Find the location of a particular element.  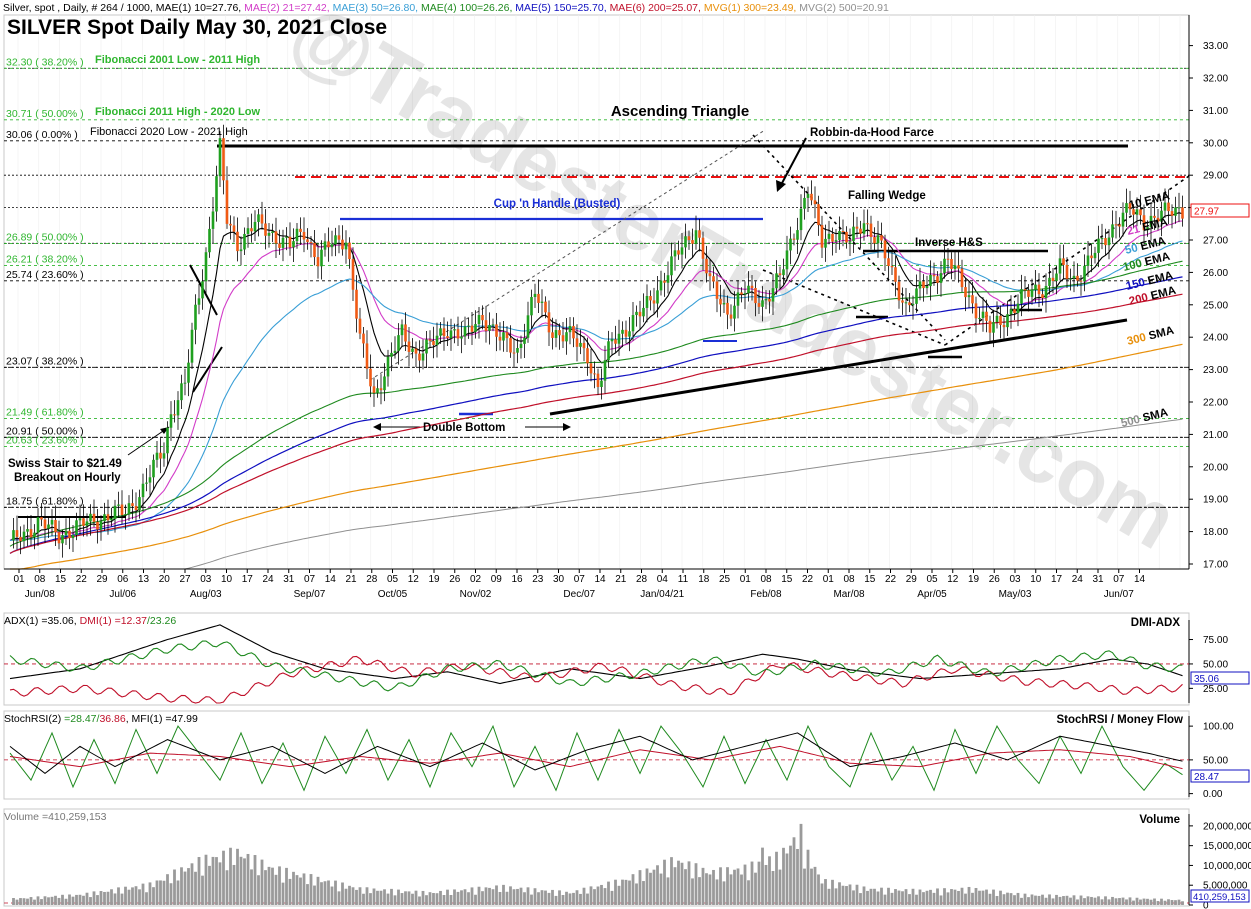

dmi-title: DMI-ADX is located at coordinates (1156, 623).